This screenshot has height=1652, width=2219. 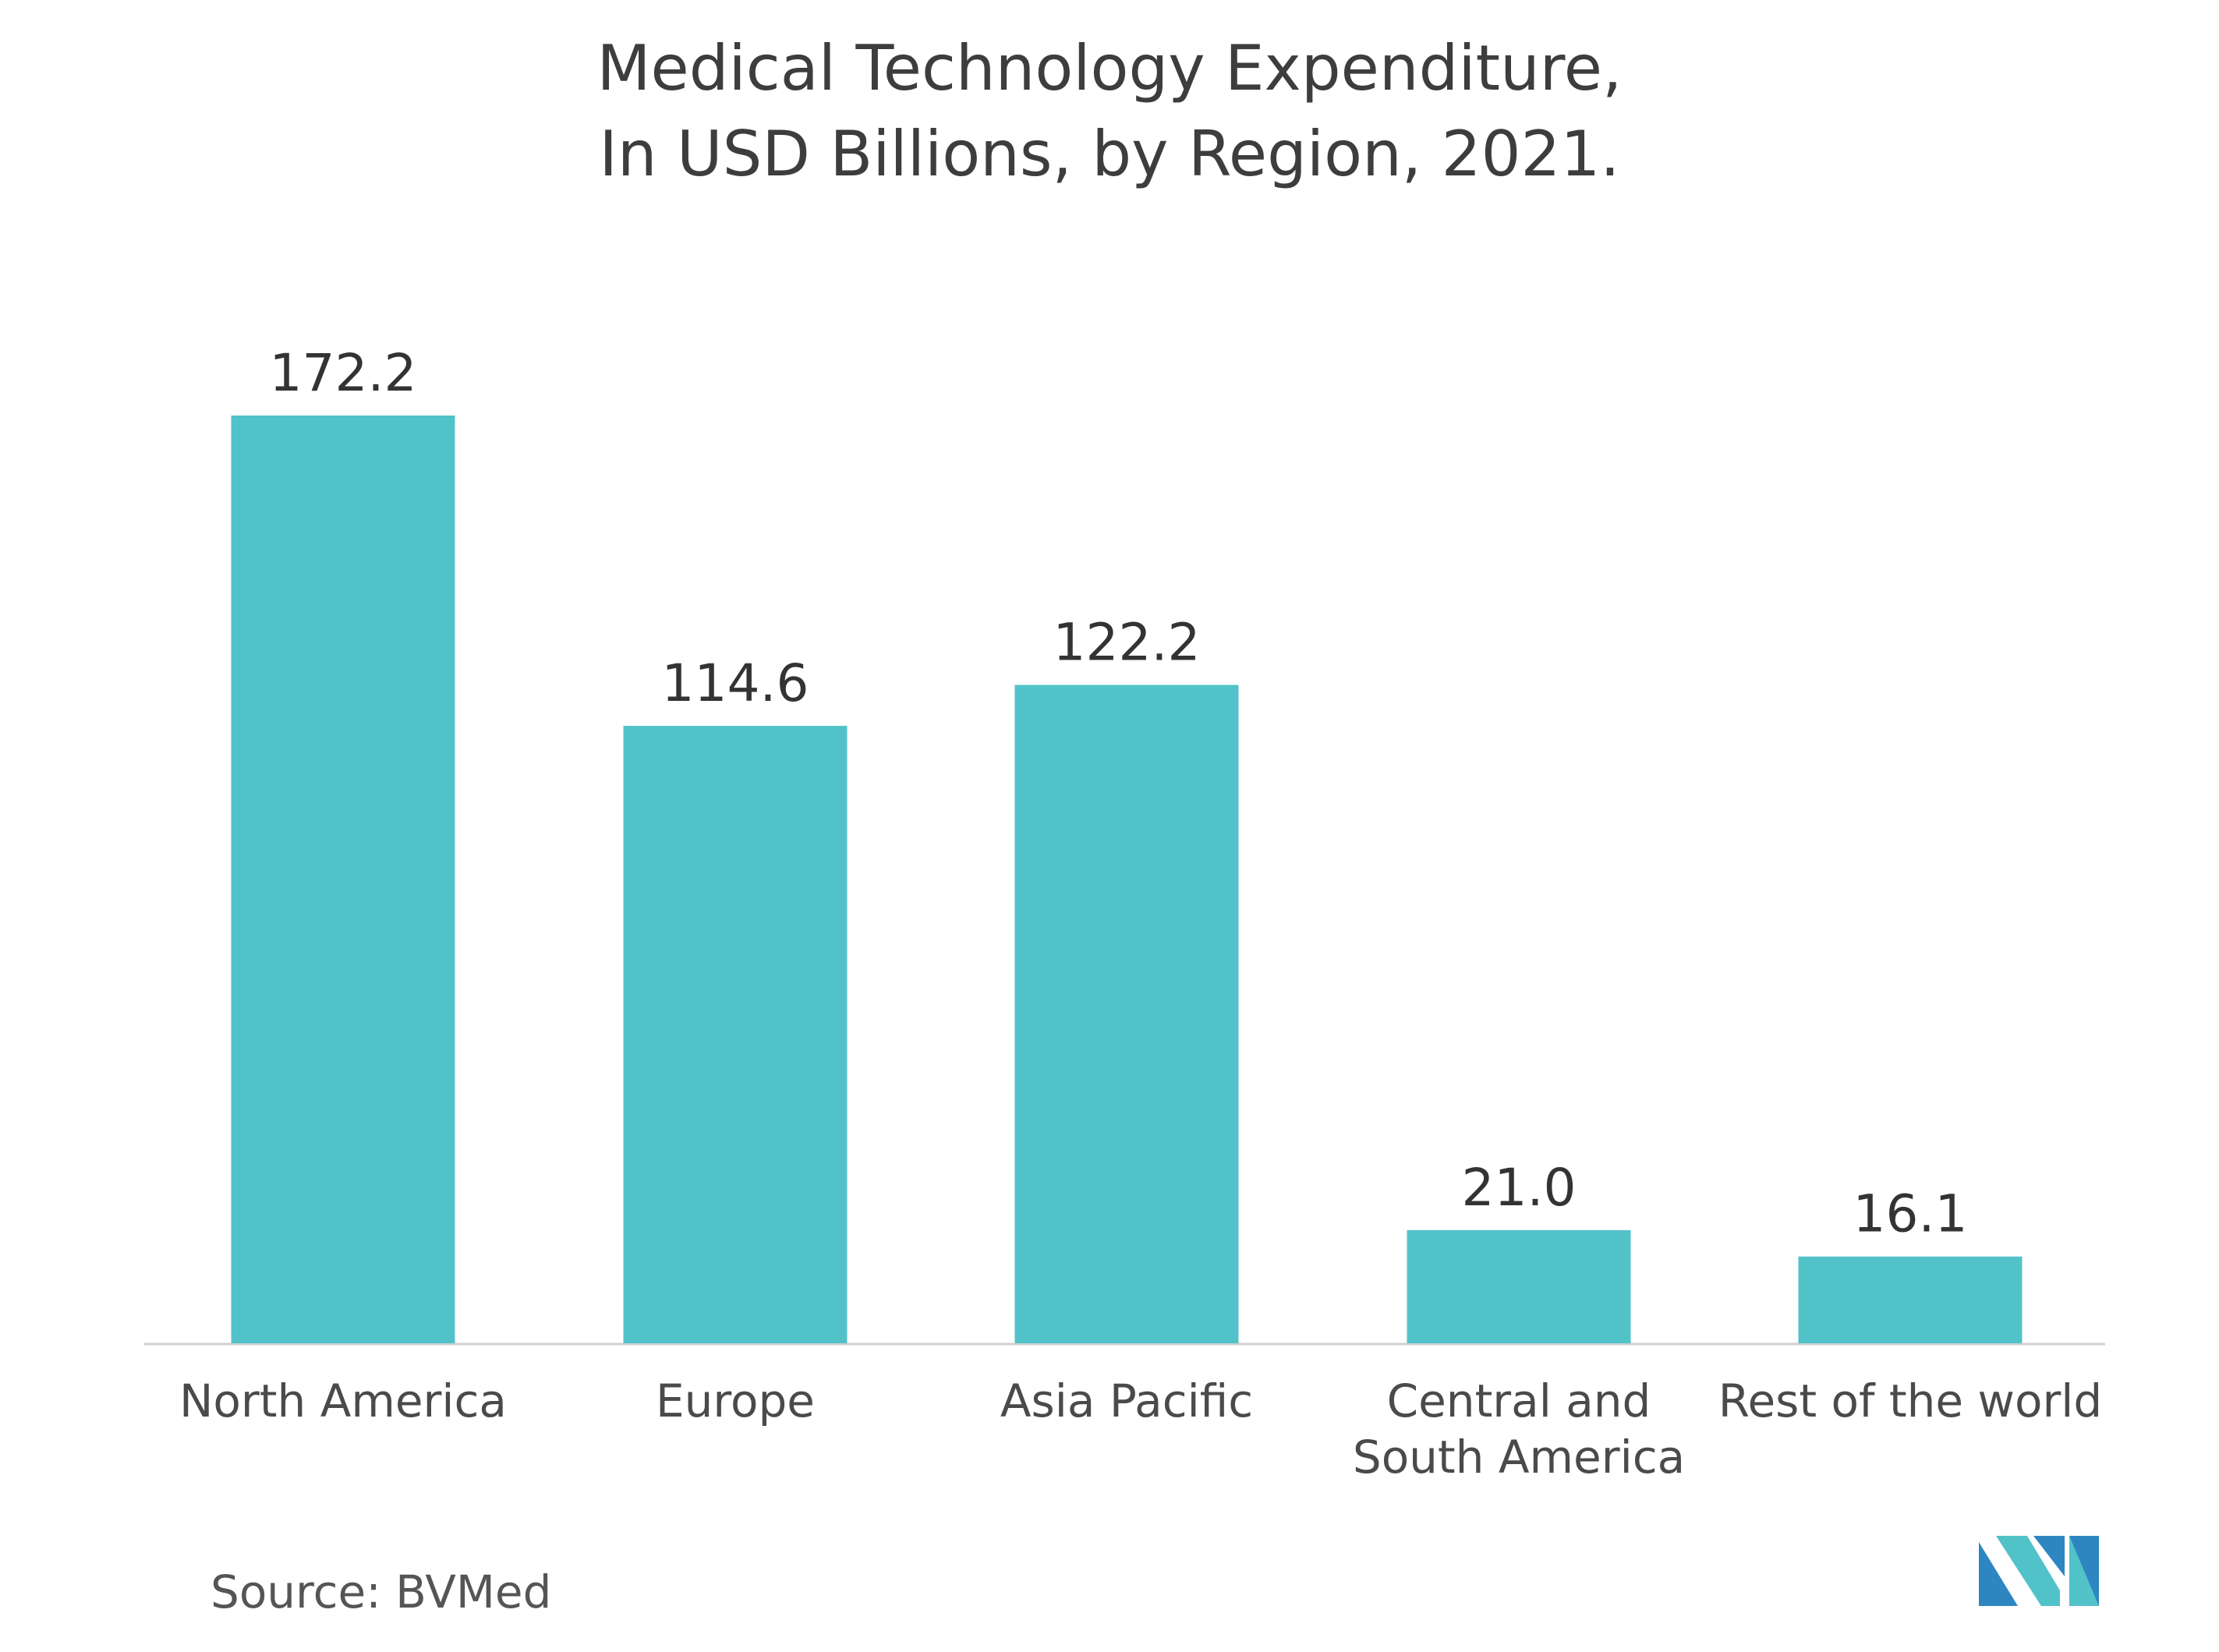 I want to click on x-tick-label: South America, so click(x=1519, y=1457).